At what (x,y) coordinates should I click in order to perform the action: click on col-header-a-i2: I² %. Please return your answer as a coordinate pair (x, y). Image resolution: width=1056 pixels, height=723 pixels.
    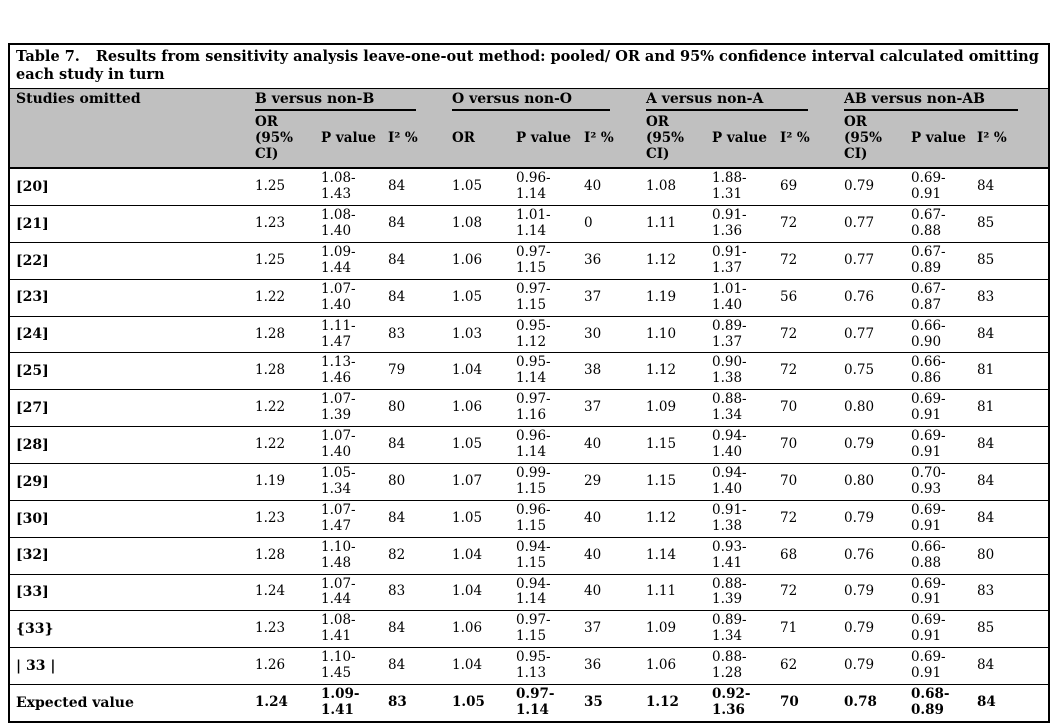
    Looking at the image, I should click on (806, 140).